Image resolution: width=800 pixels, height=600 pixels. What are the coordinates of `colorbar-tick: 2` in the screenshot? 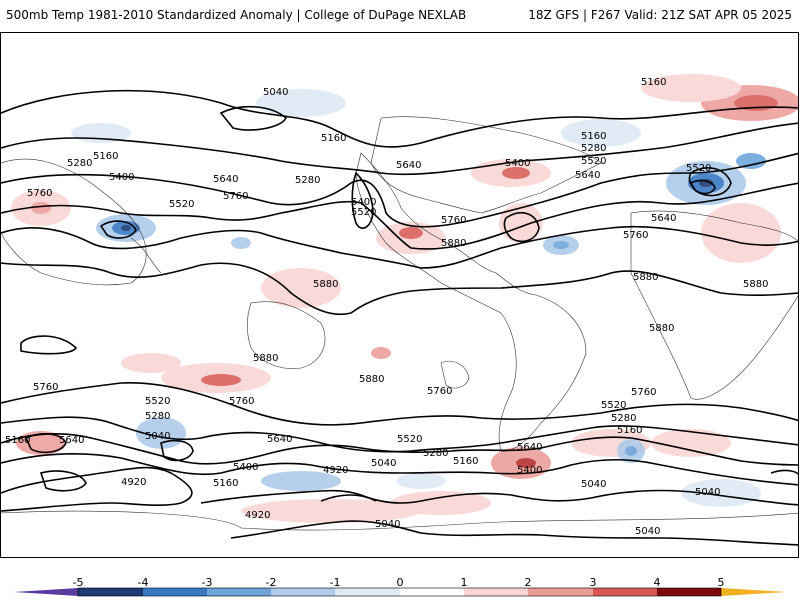 It's located at (528, 582).